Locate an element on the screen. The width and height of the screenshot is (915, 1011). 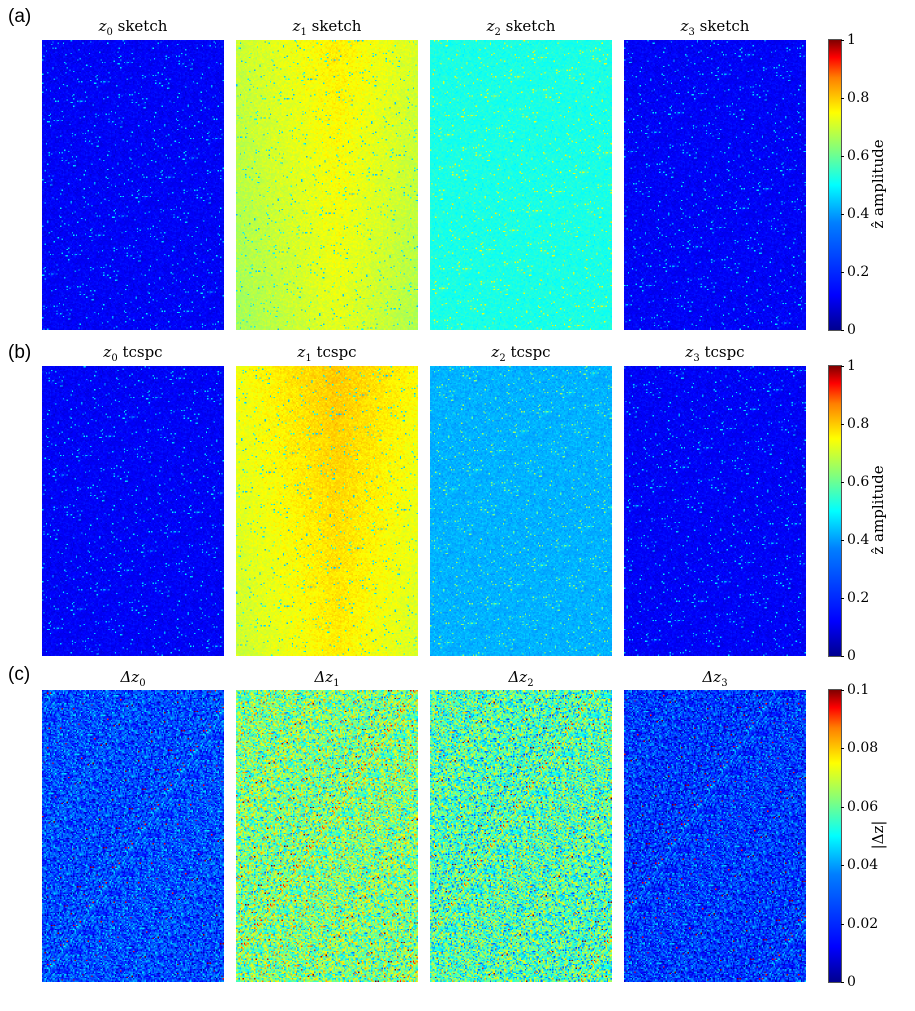
heatmap-a2 is located at coordinates (521, 185).